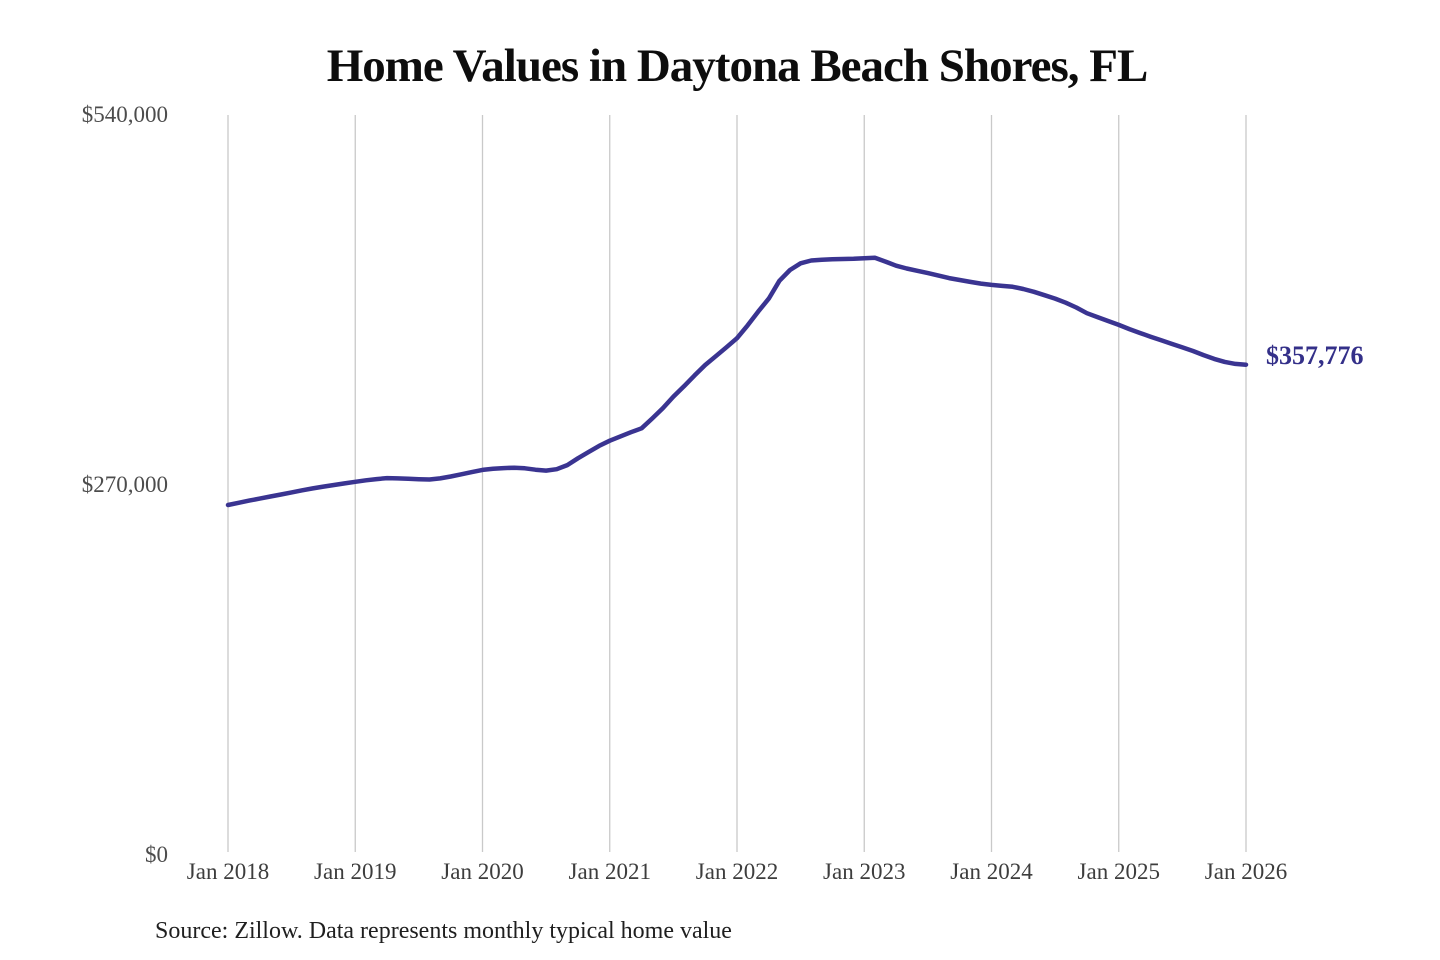  Describe the element at coordinates (991, 871) in the screenshot. I see `x-tick-label: Jan 2024` at that location.